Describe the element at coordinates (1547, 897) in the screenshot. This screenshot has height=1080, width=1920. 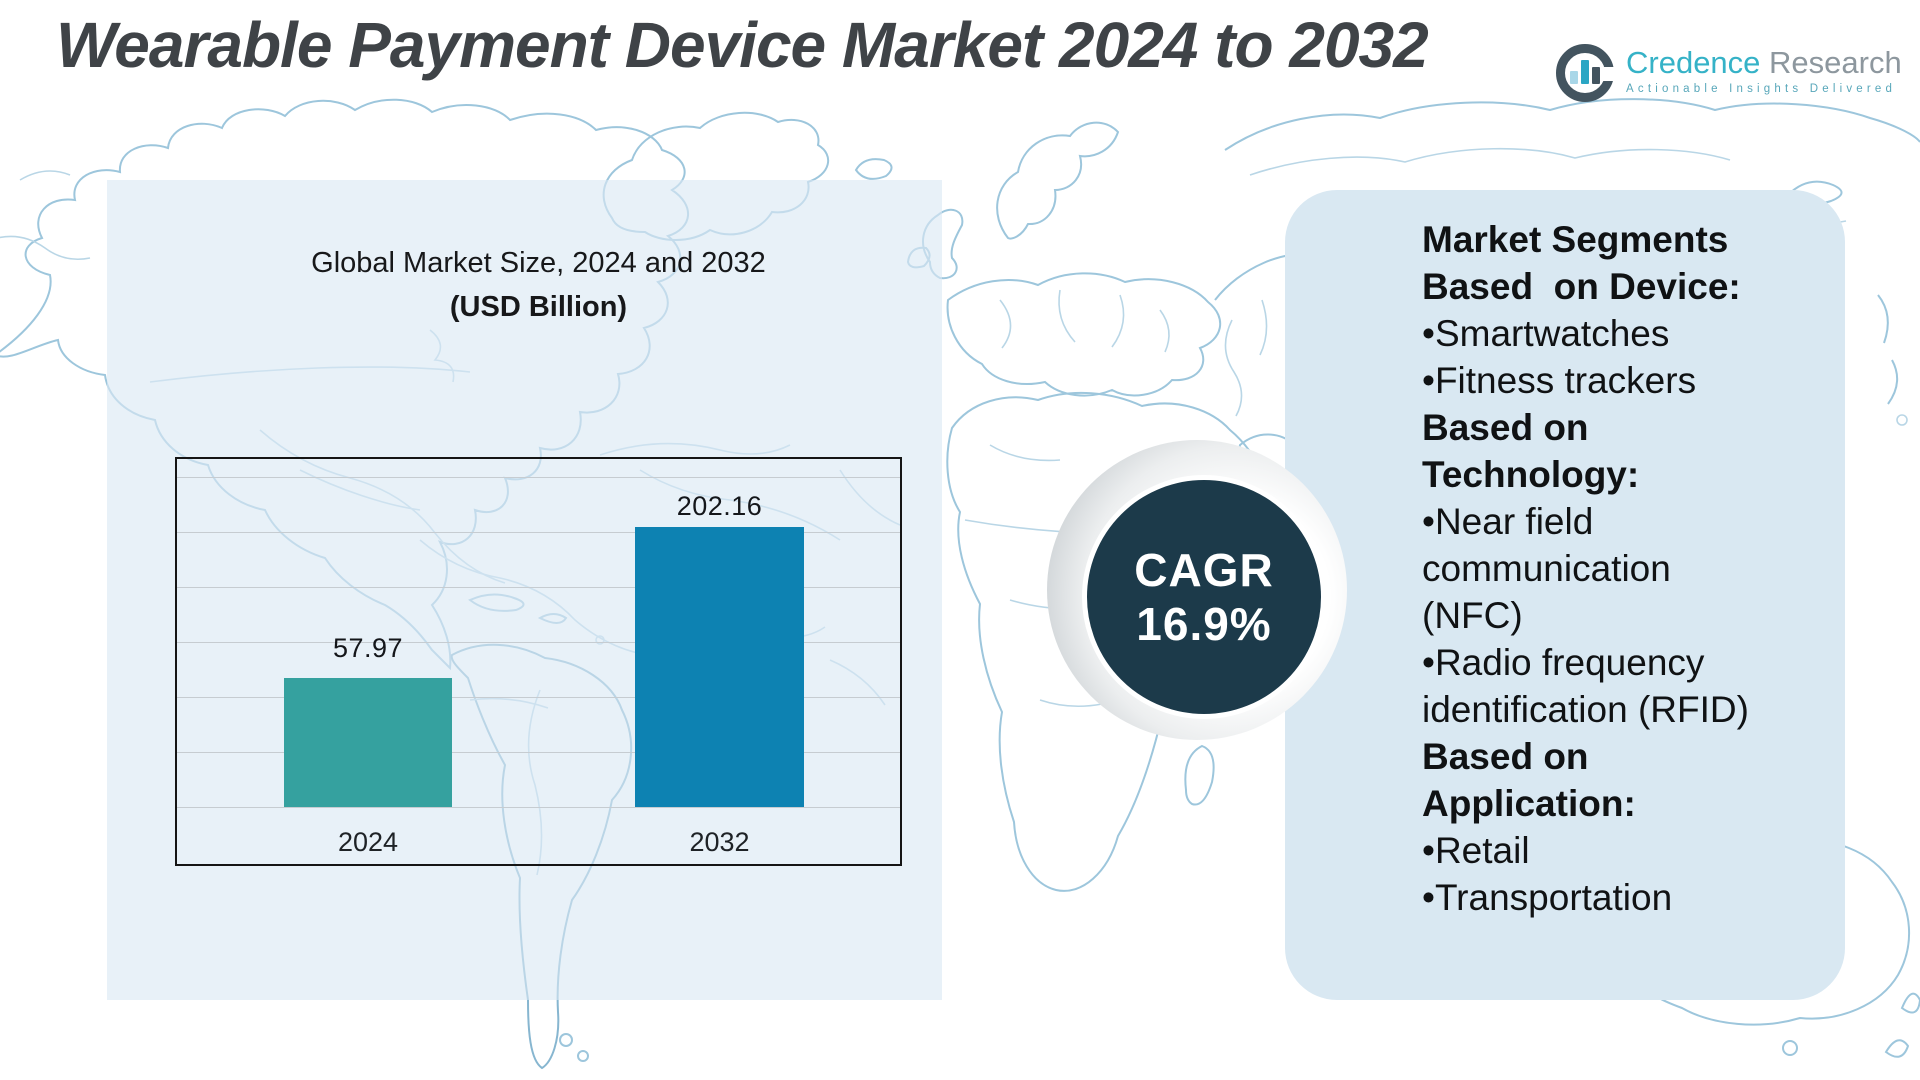
I see `segment-line: •Transportation` at that location.